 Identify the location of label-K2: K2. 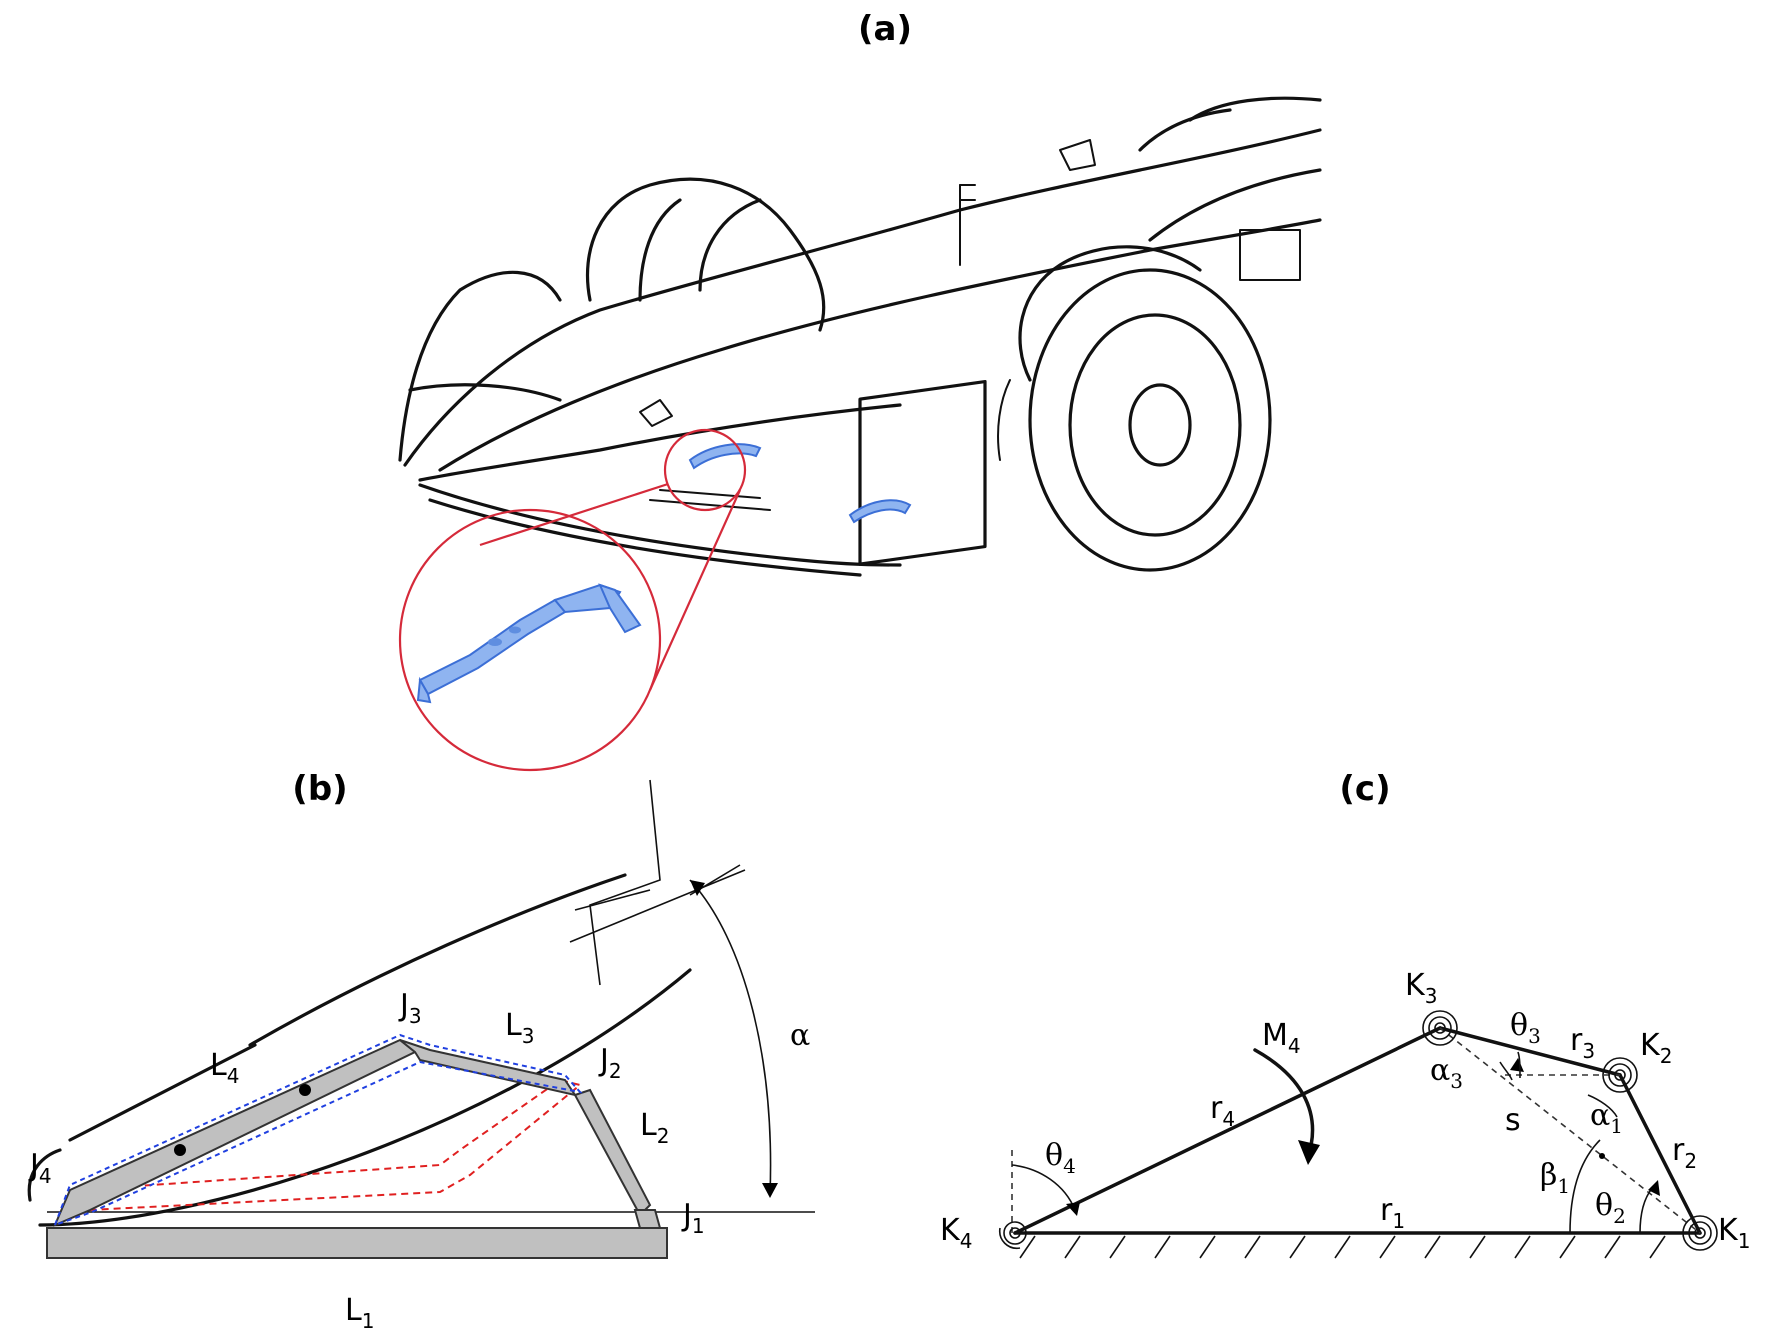
(1656, 1048).